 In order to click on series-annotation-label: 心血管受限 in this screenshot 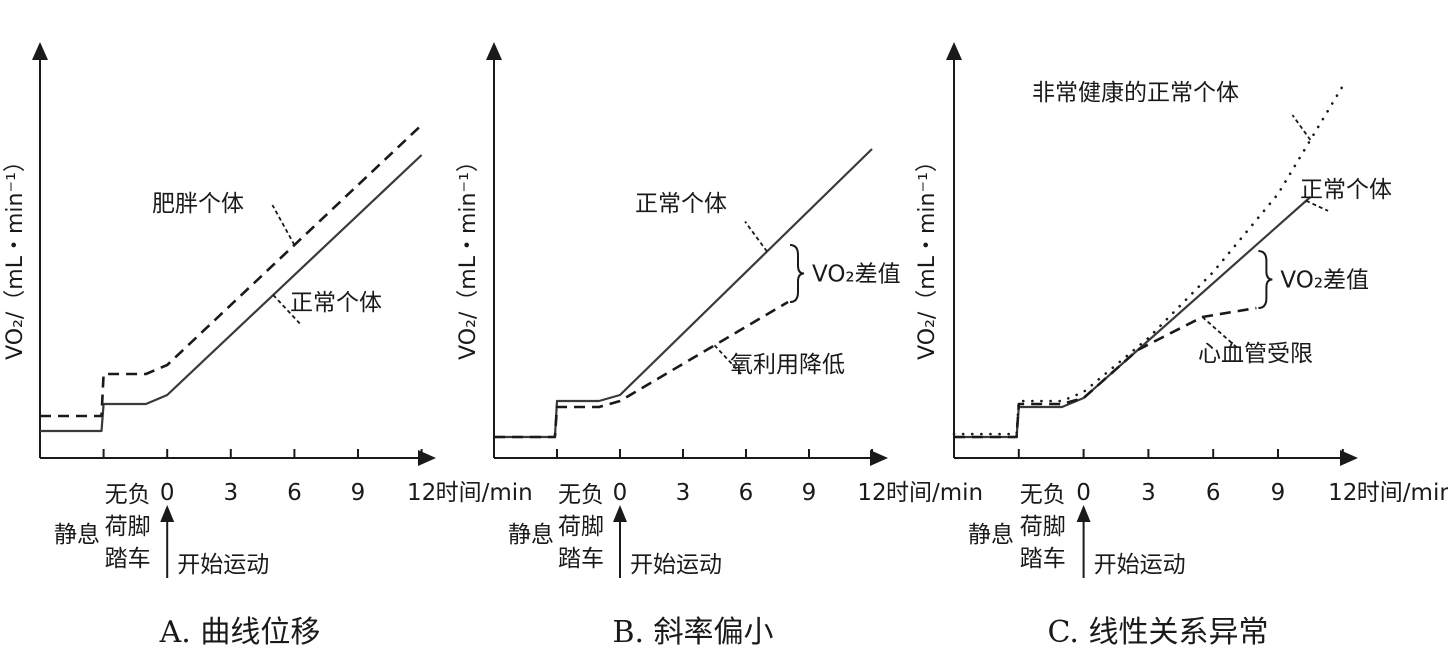, I will do `click(1255, 354)`.